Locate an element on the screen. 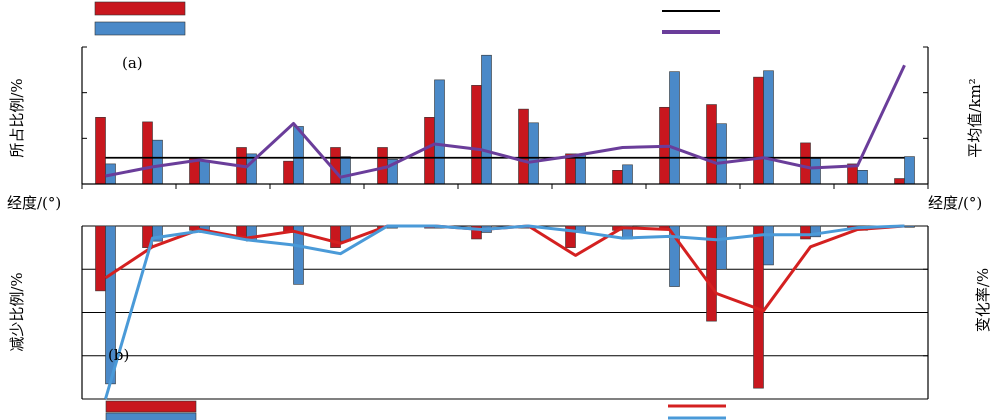 This screenshot has height=420, width=1000. panel-a-label: (a) is located at coordinates (132, 63).